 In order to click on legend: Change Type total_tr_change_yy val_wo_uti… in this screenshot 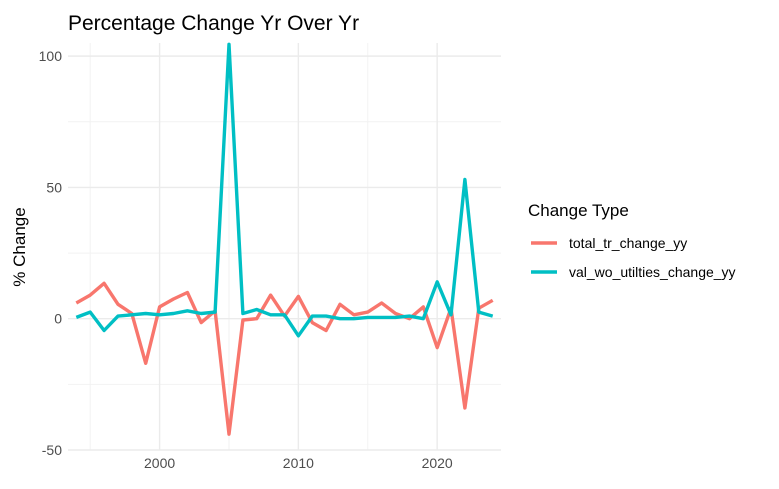, I will do `click(632, 240)`.